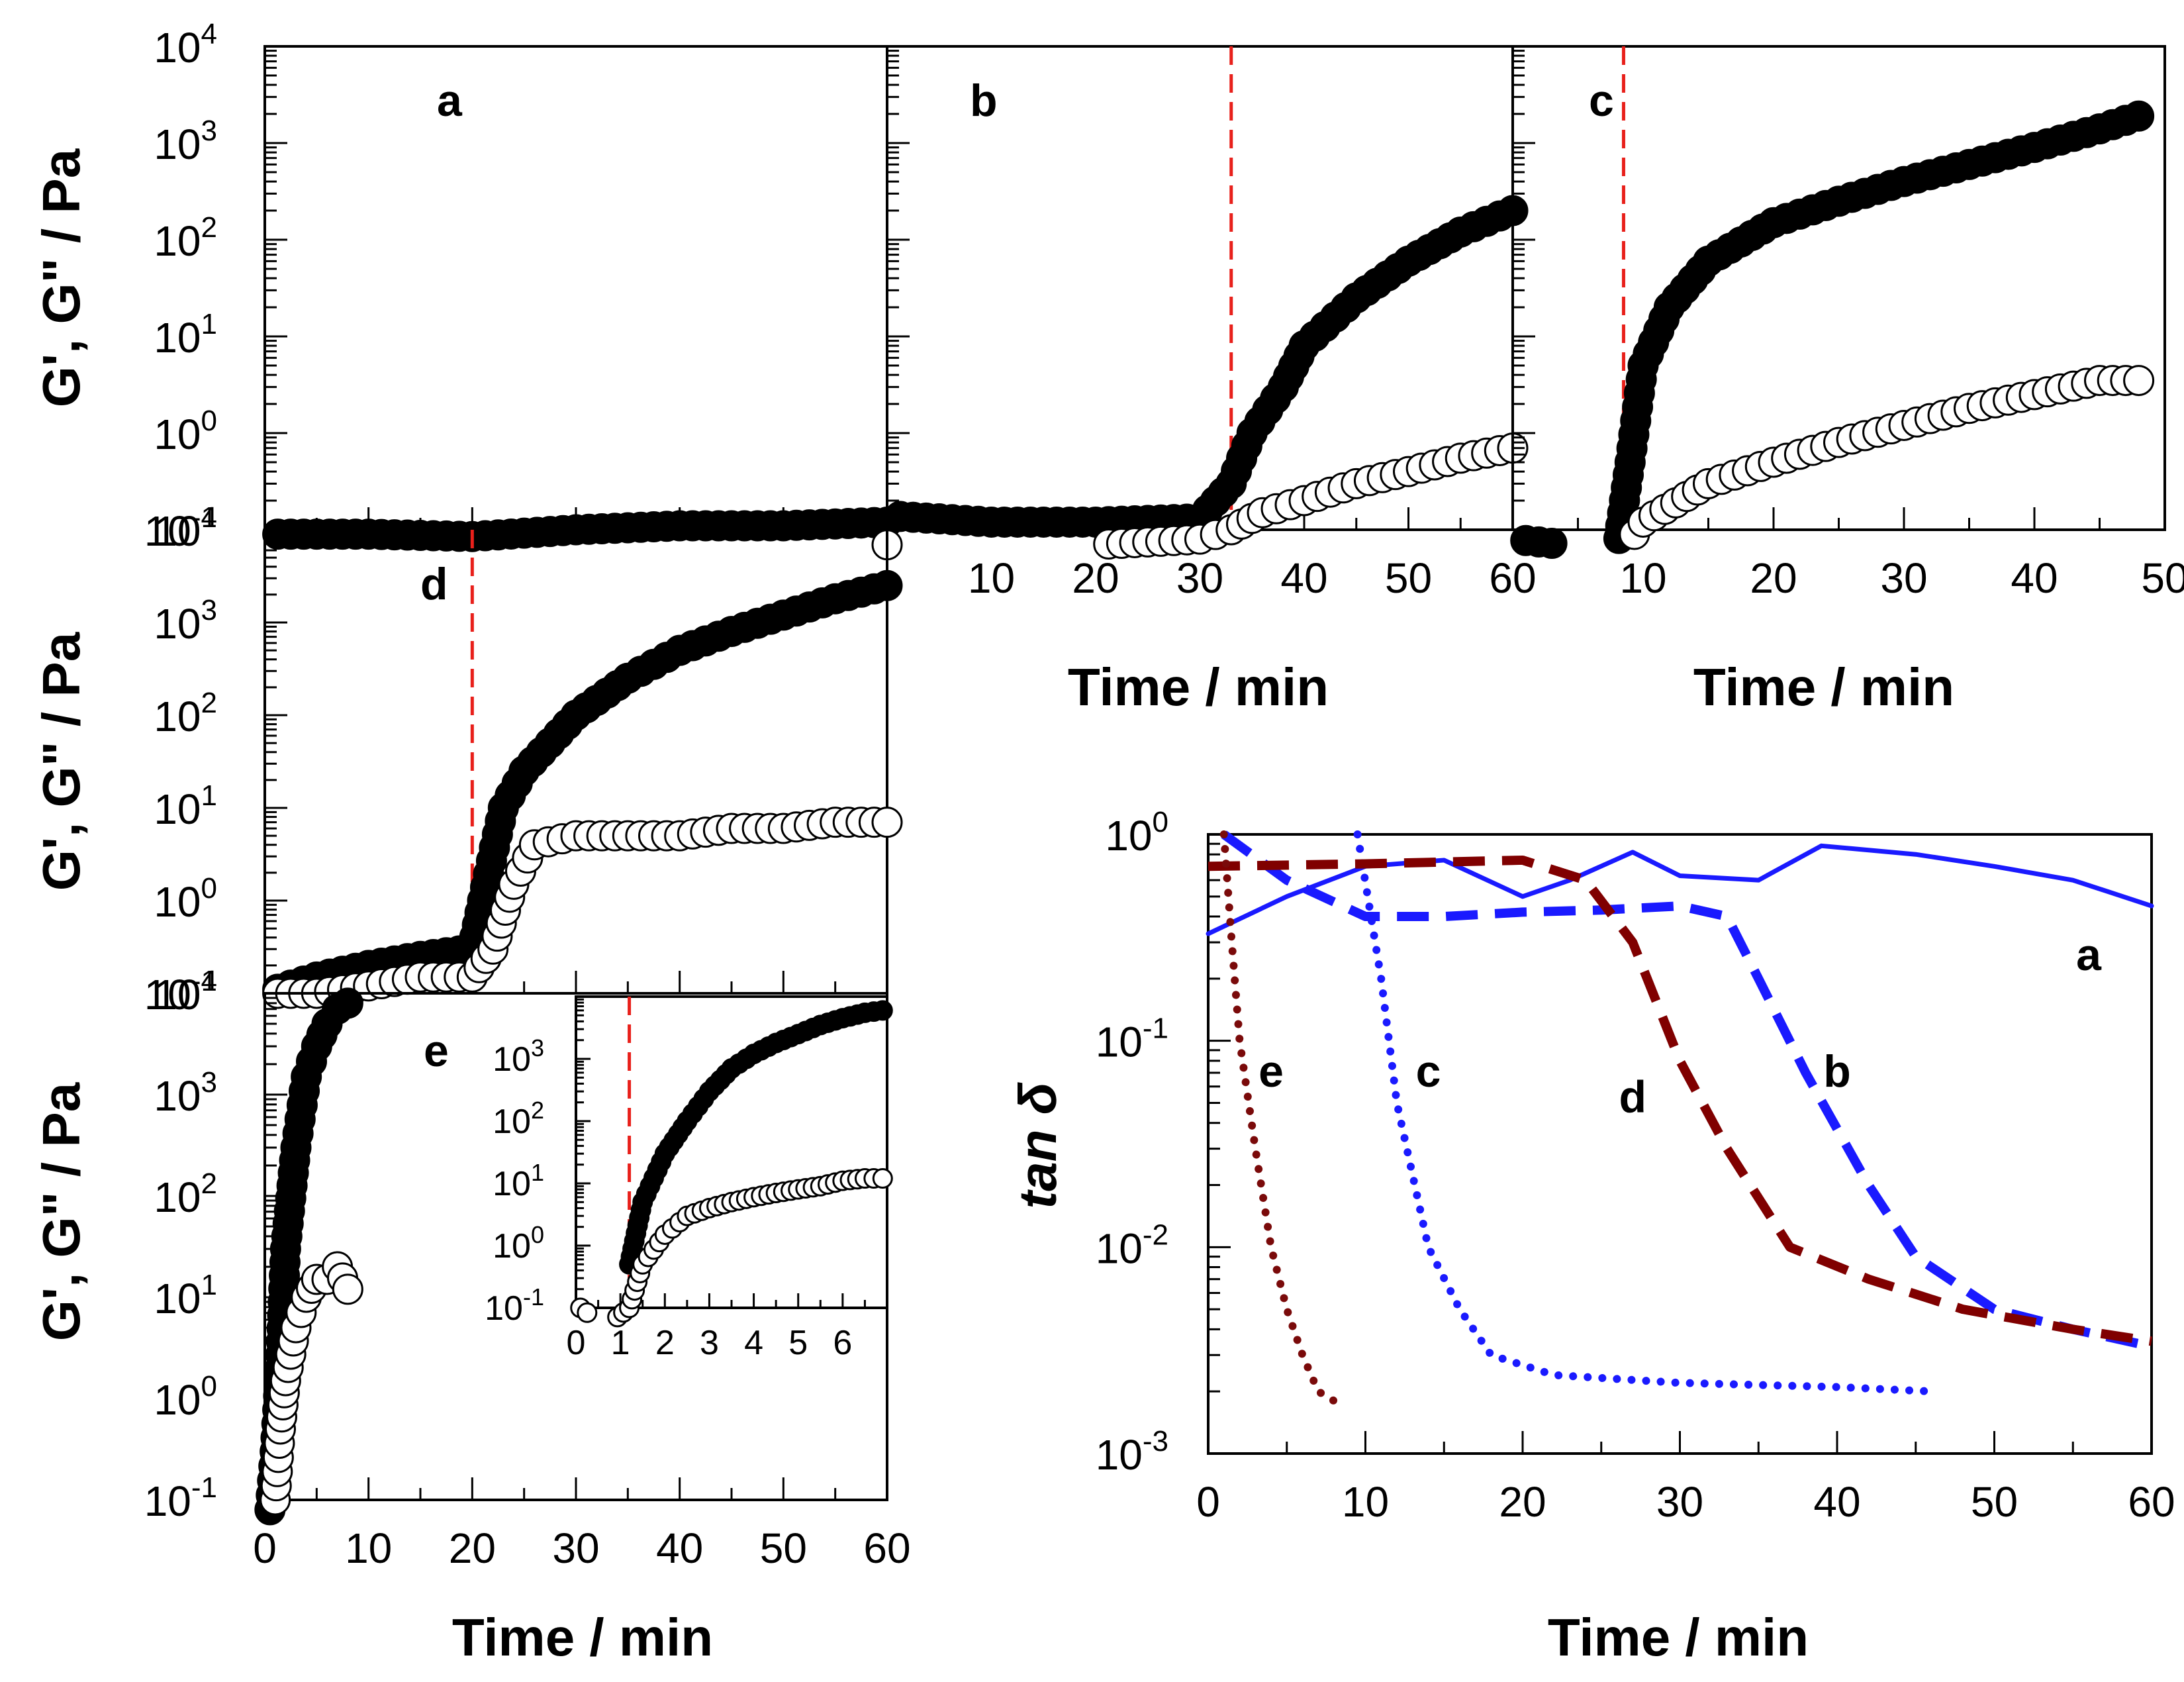 This screenshot has width=2184, height=1682. Describe the element at coordinates (1132, 1452) in the screenshot. I see `y-tick-label: 10⁻³` at that location.